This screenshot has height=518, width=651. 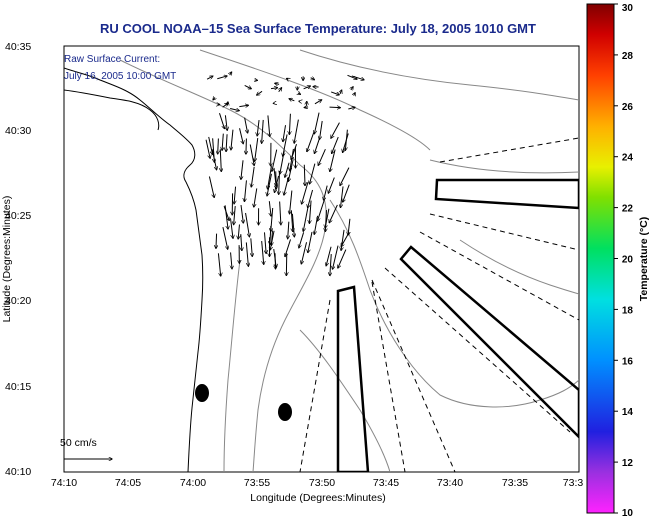 I want to click on x-tick-label: 74:05, so click(x=128, y=483).